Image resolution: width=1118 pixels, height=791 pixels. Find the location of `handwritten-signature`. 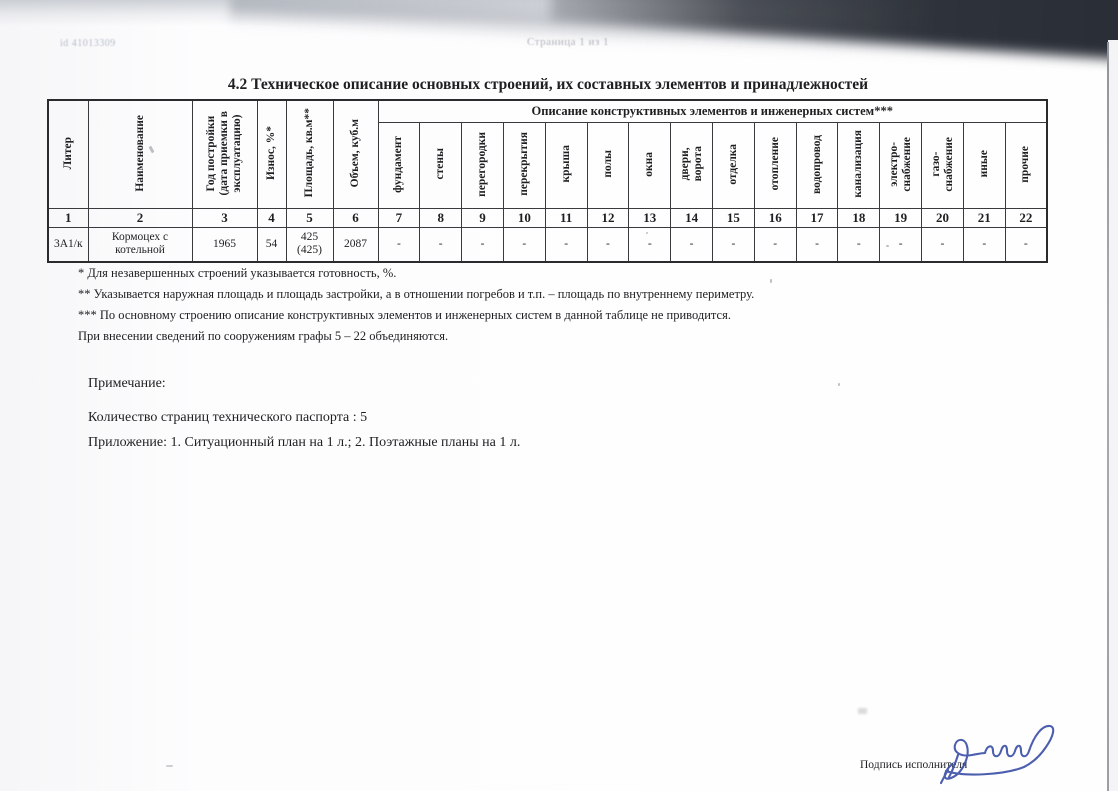

handwritten-signature is located at coordinates (997, 754).